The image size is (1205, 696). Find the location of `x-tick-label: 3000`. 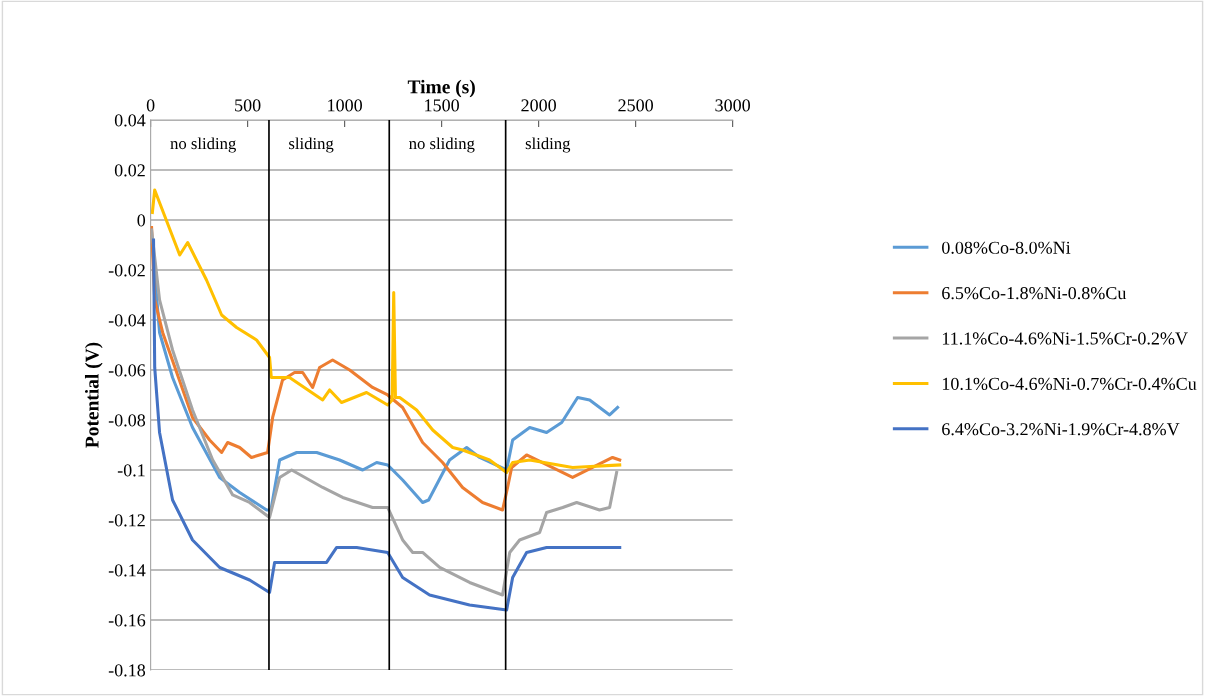

x-tick-label: 3000 is located at coordinates (733, 105).